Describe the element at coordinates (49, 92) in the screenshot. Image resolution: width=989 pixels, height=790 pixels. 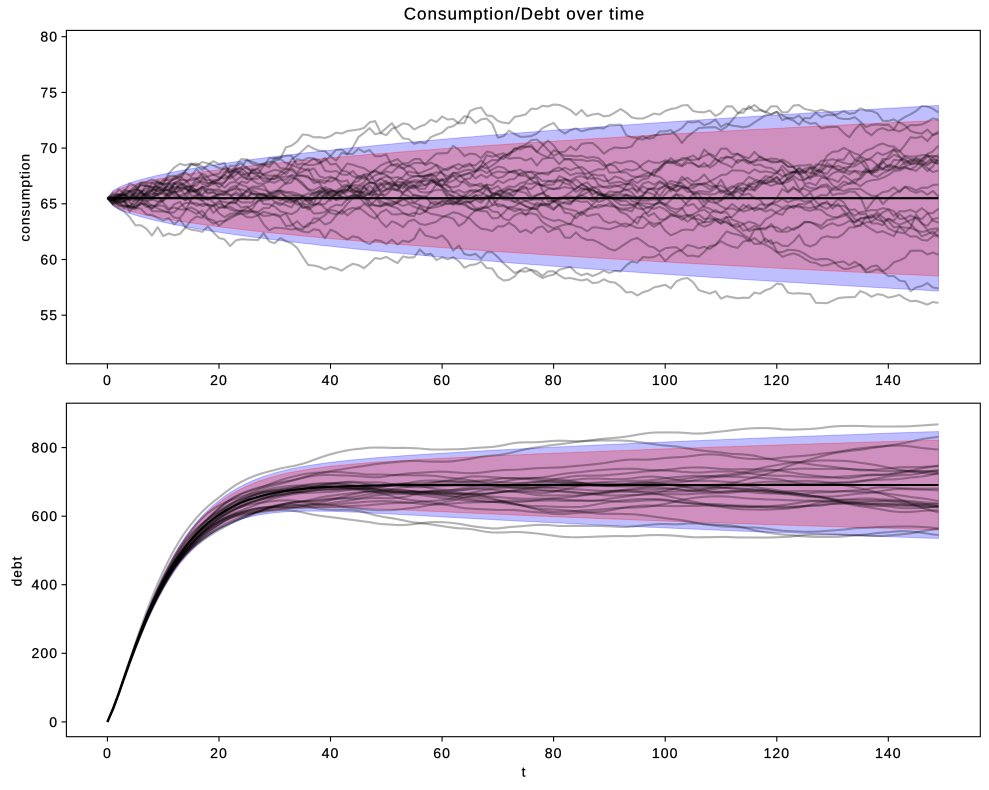
I see `svg-text: 75` at that location.